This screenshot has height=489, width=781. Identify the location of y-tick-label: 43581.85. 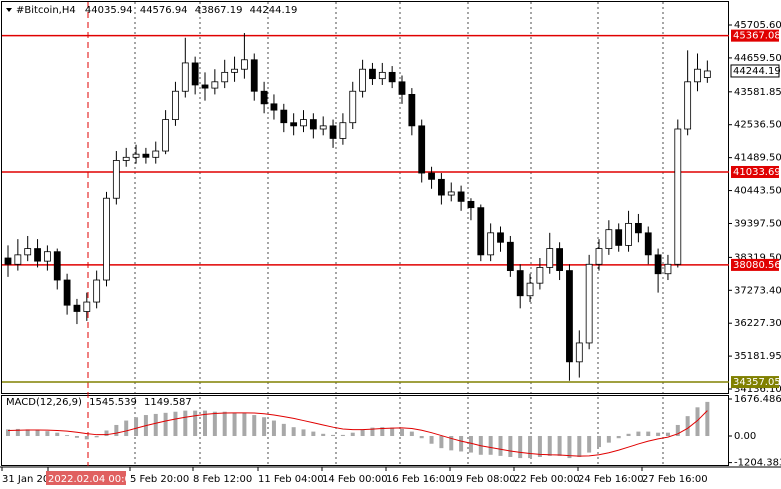
(757, 92).